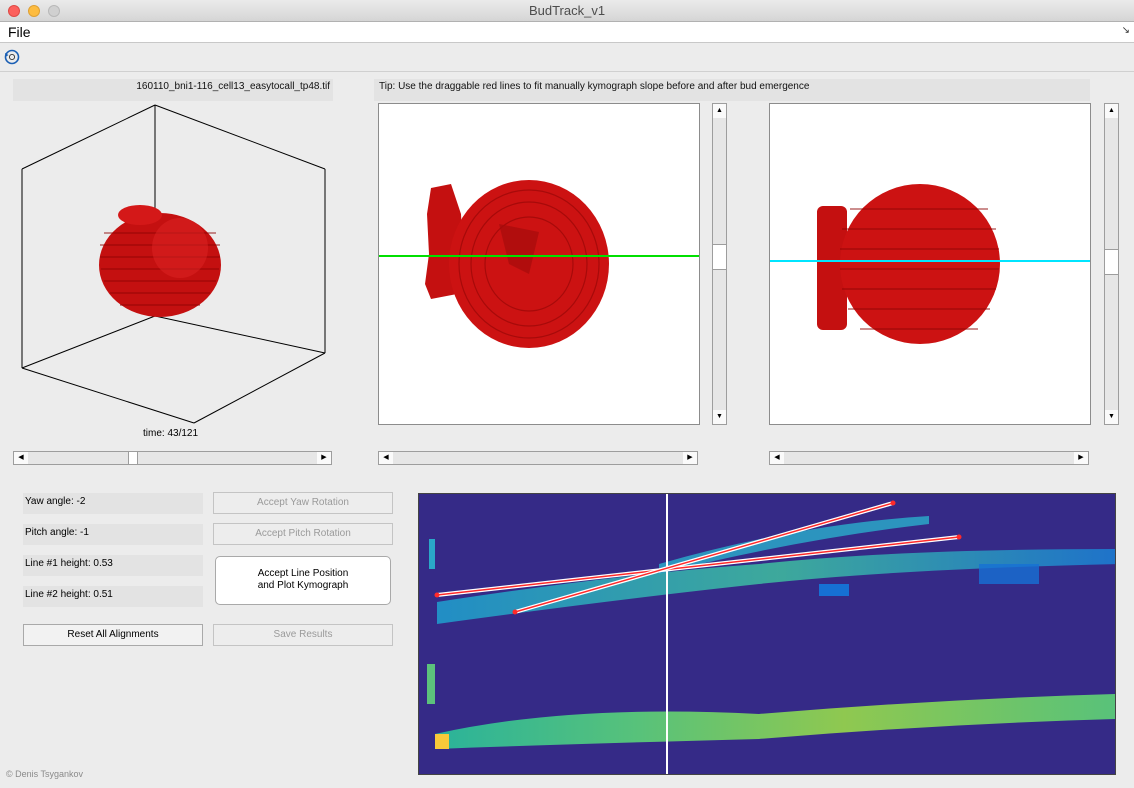 The width and height of the screenshot is (1134, 788). I want to click on pitch-angle-label: Pitch angle: -1, so click(113, 534).